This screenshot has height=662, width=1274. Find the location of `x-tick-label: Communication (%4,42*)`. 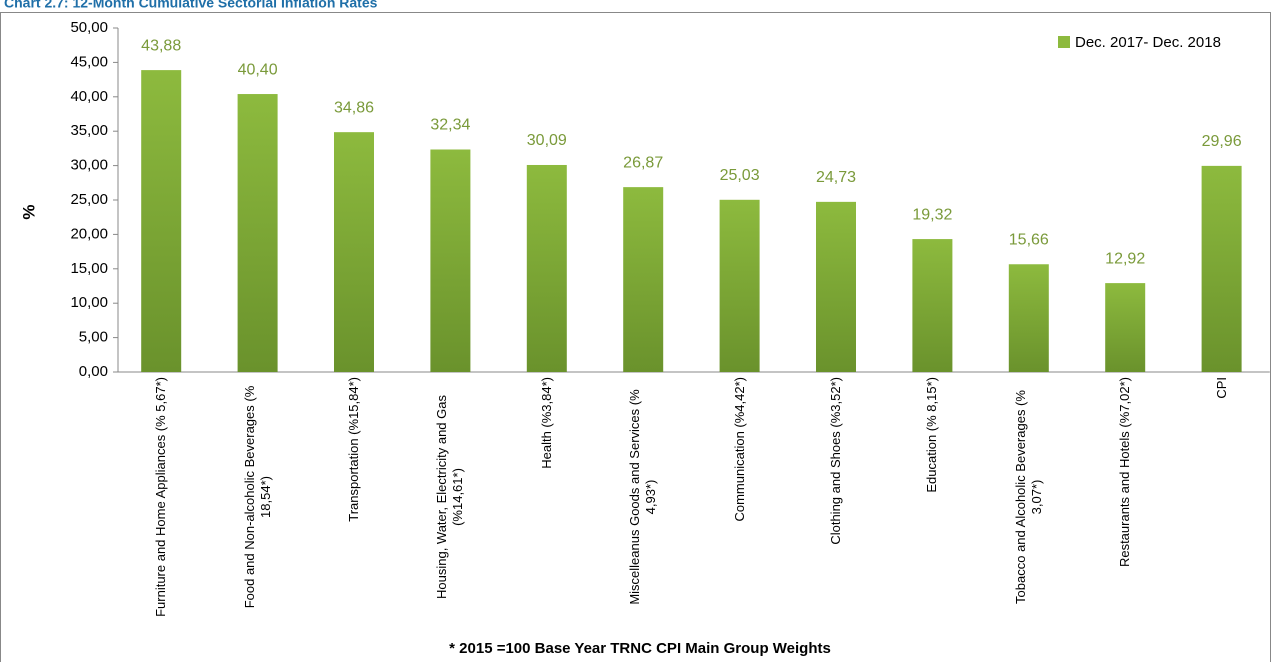

x-tick-label: Communication (%4,42*) is located at coordinates (739, 449).